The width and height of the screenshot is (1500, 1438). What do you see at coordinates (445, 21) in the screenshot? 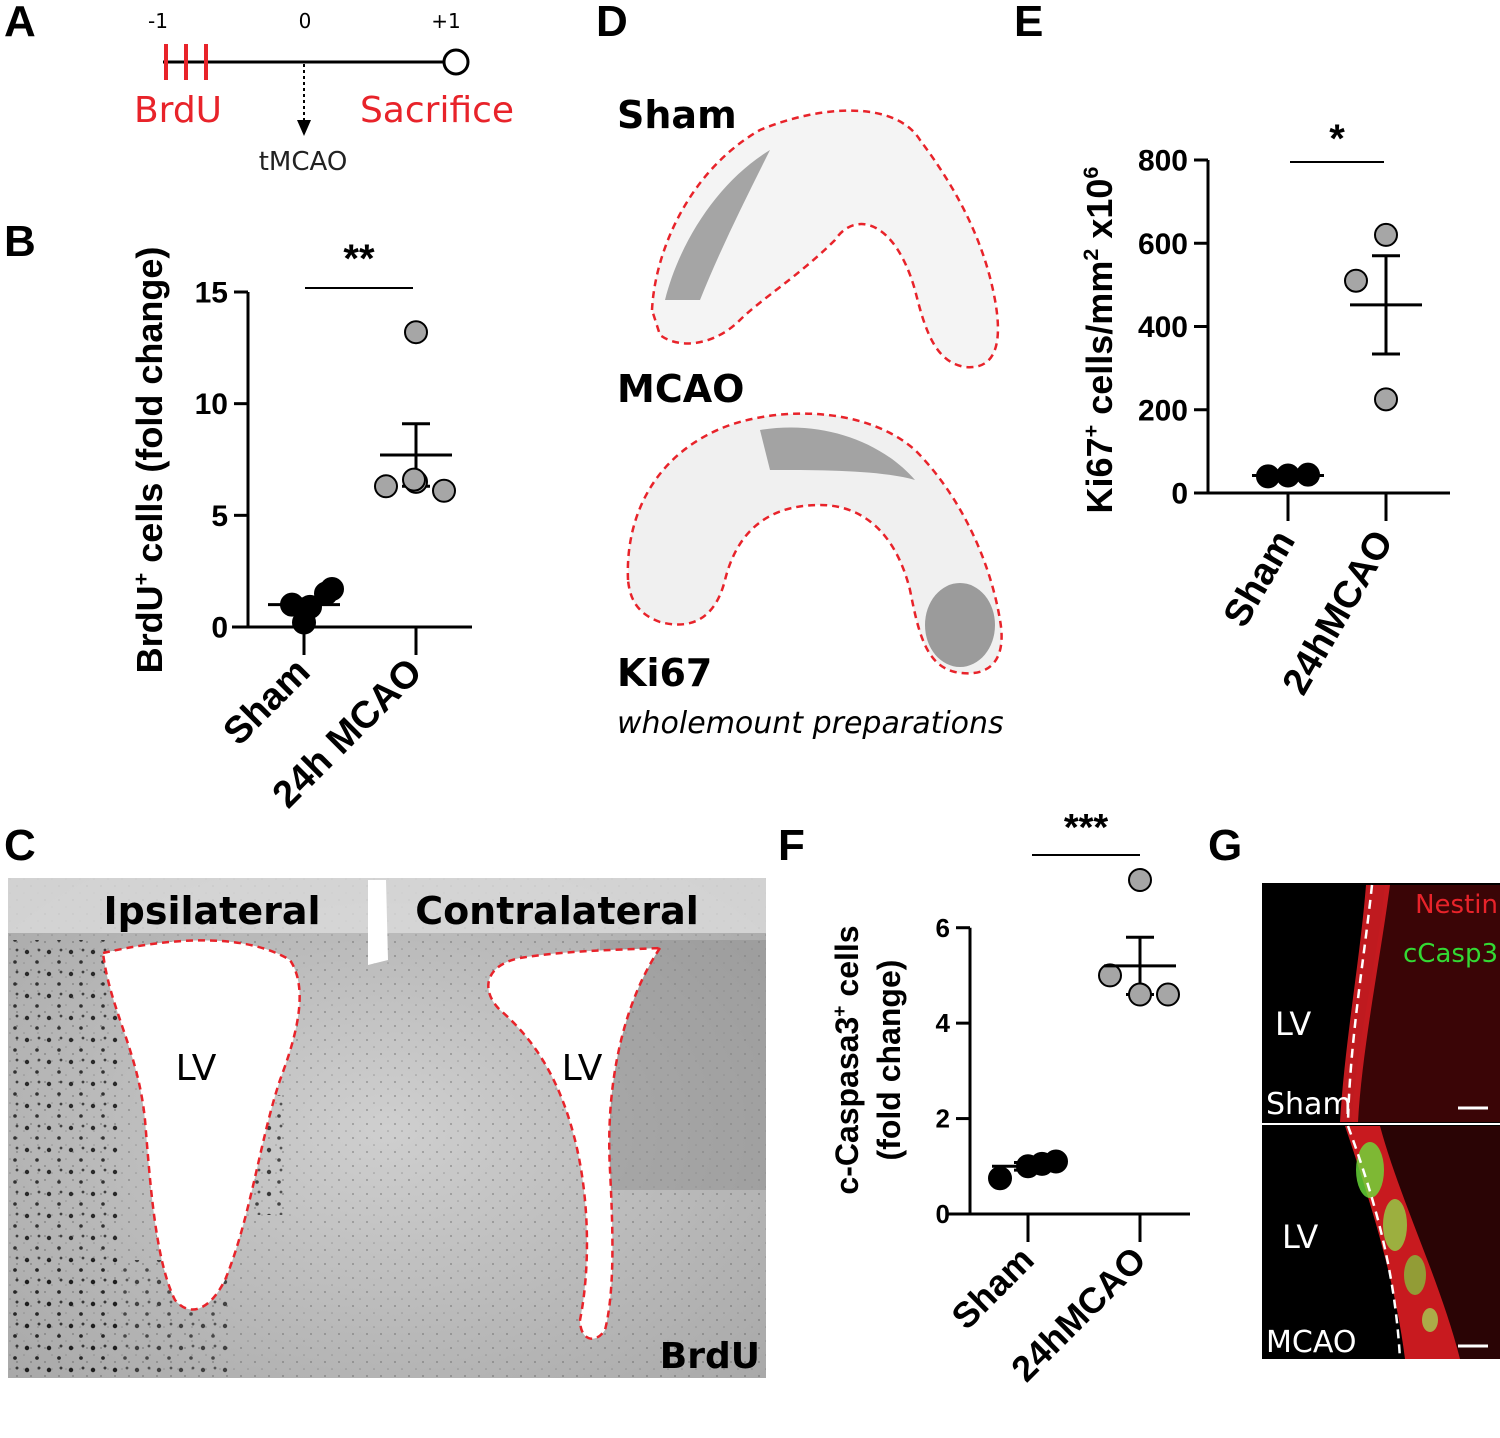
I see `timeline-tick-label: +1` at bounding box center [445, 21].